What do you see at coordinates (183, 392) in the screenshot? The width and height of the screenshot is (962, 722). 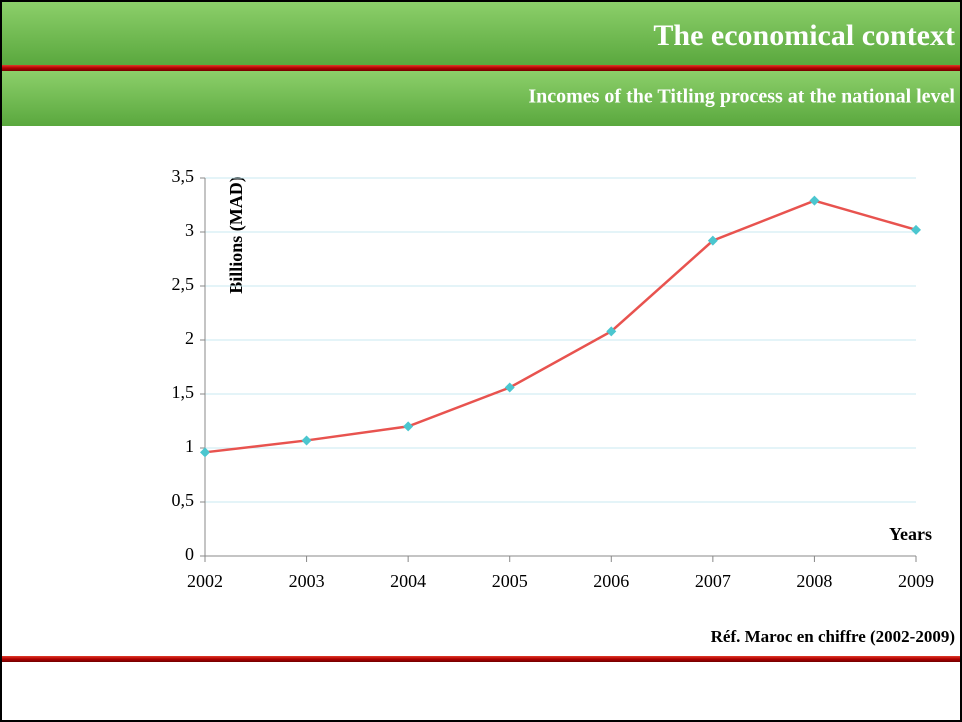 I see `y-tick-label: 1,5` at bounding box center [183, 392].